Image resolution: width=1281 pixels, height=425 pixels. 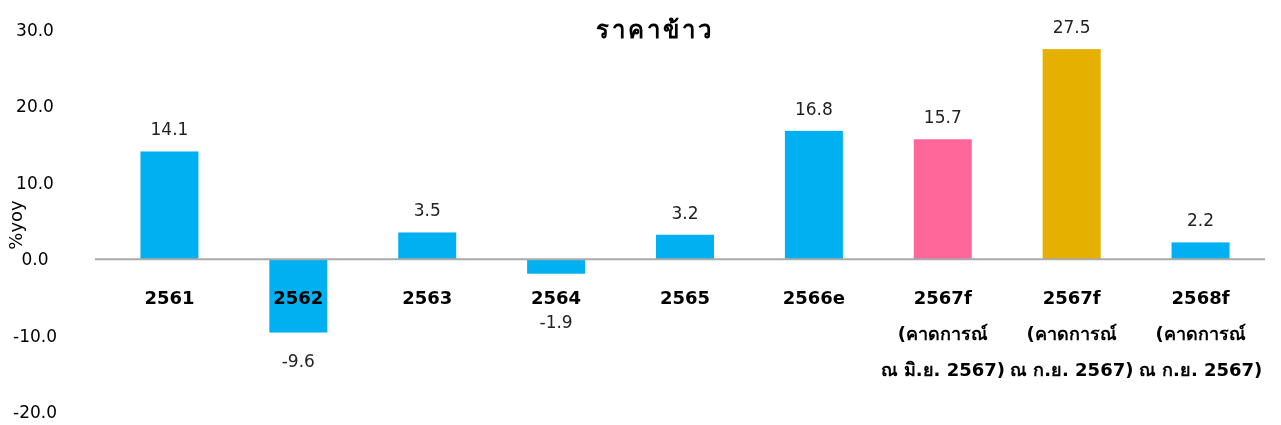 I want to click on data-label: 14.1, so click(x=169, y=129).